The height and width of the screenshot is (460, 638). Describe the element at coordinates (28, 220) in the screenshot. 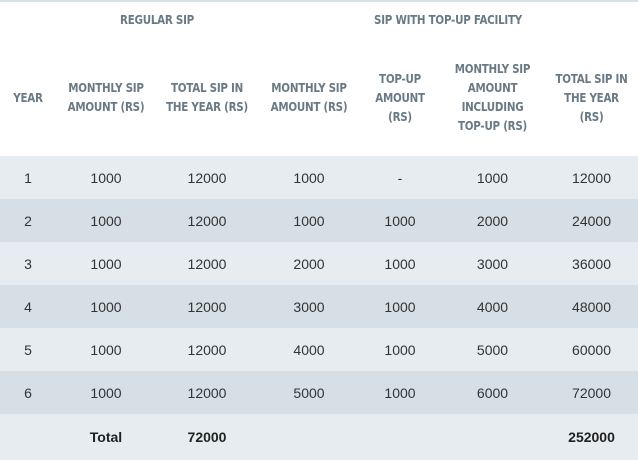

I see `cell-year: 2` at that location.